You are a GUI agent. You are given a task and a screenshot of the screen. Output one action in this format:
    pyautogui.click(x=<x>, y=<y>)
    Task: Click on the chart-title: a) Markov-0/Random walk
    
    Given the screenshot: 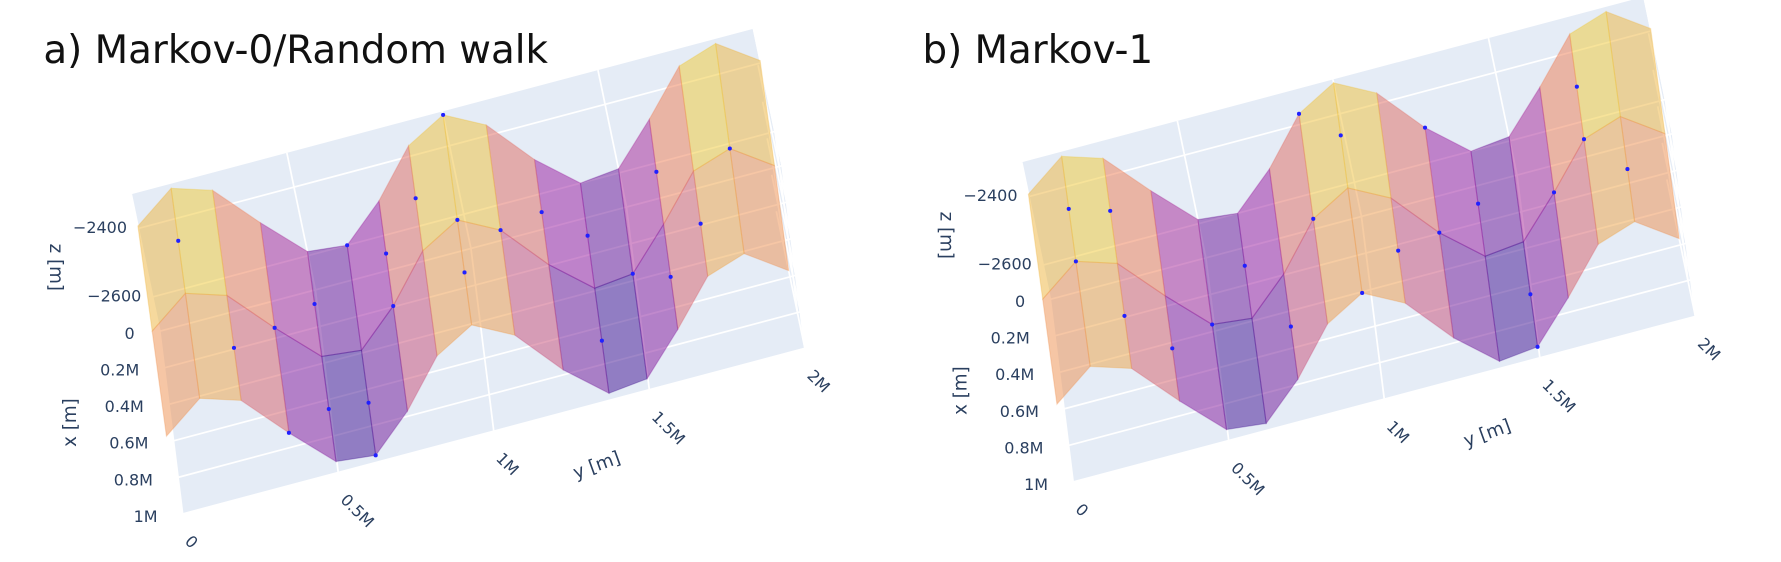 What is the action you would take?
    pyautogui.click(x=295, y=50)
    